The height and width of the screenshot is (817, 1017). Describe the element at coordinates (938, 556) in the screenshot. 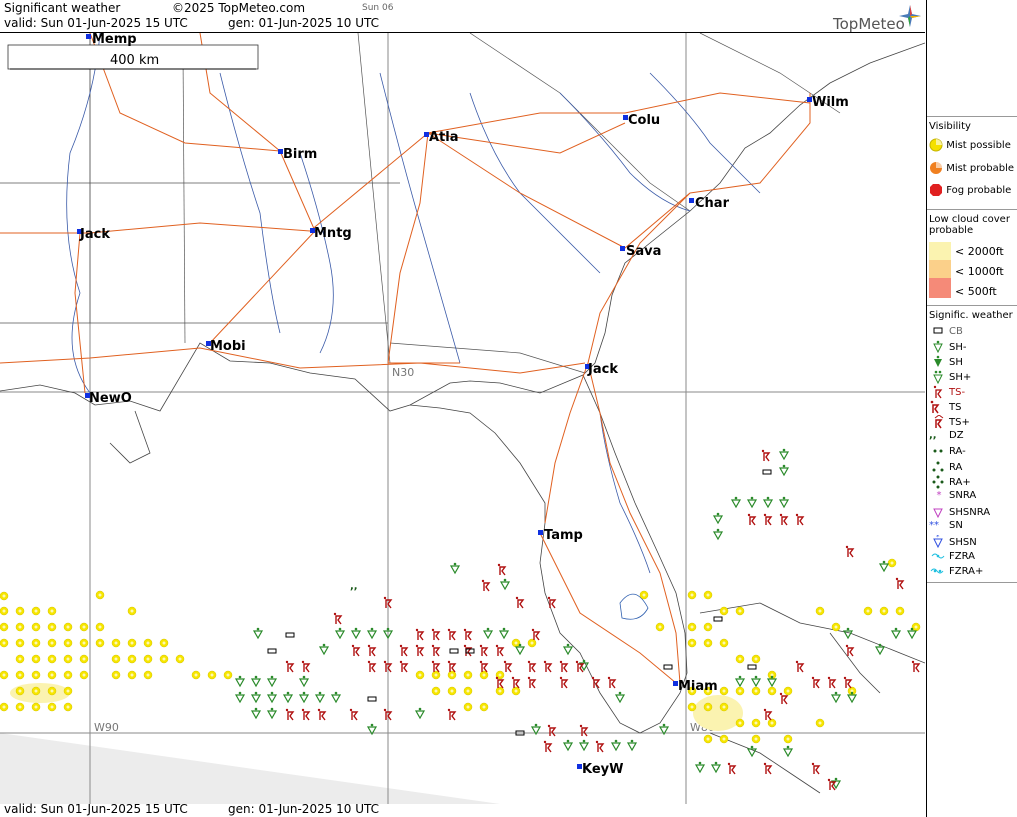

I see `freezing-rain-icon` at that location.